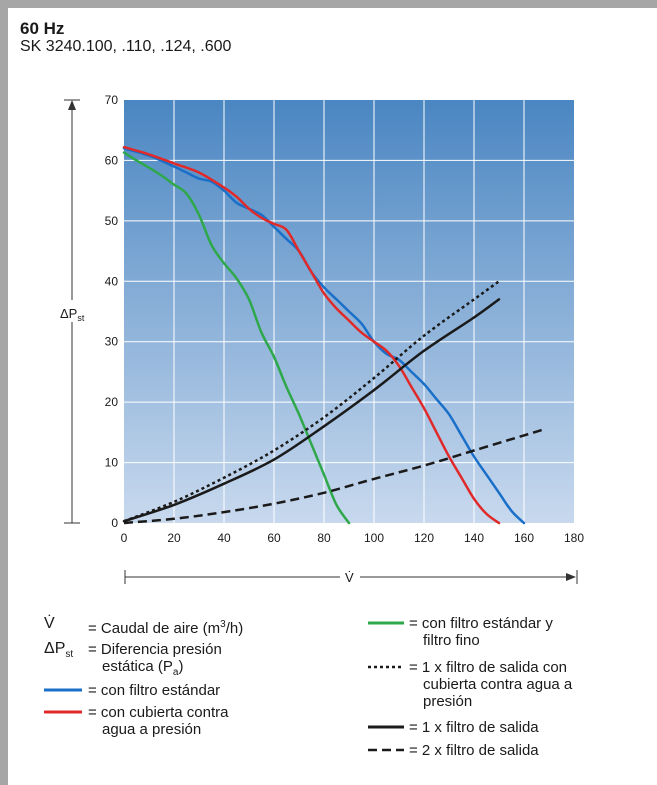 The image size is (657, 785). I want to click on y-tick-label: 20, so click(112, 402).